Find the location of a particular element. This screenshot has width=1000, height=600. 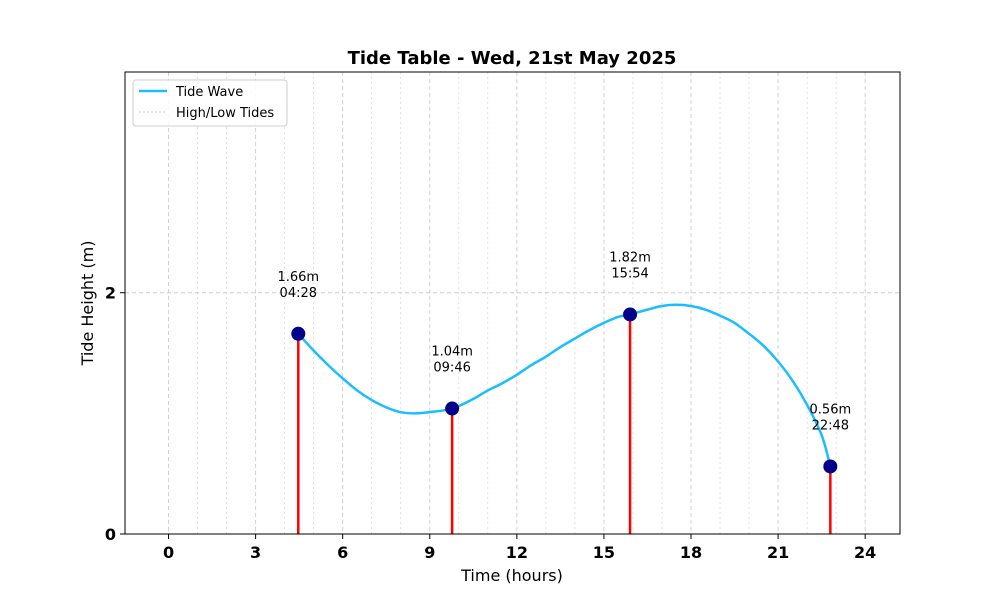

x-tick-label: 9 is located at coordinates (429, 552).